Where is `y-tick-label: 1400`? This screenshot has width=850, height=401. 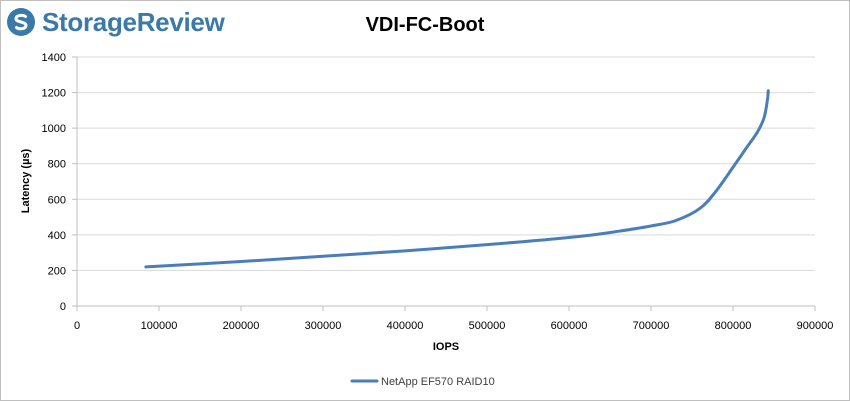 y-tick-label: 1400 is located at coordinates (54, 58).